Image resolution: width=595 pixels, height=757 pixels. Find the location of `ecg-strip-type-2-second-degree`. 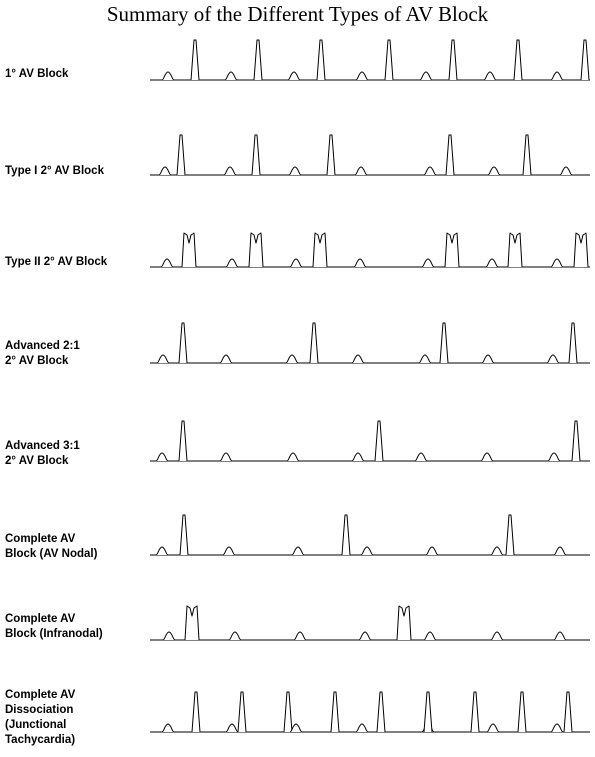

ecg-strip-type-2-second-degree is located at coordinates (370, 250).